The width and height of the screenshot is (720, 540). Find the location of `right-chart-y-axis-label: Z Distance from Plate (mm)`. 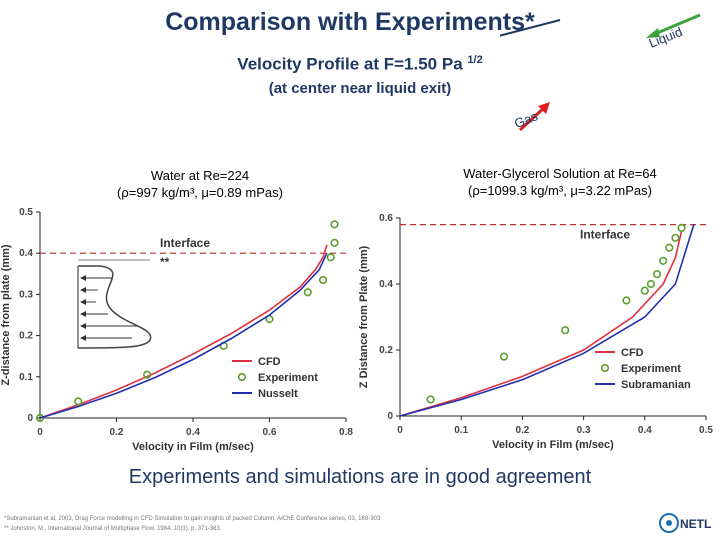

right-chart-y-axis-label: Z Distance from Plate (mm) is located at coordinates (364, 316).